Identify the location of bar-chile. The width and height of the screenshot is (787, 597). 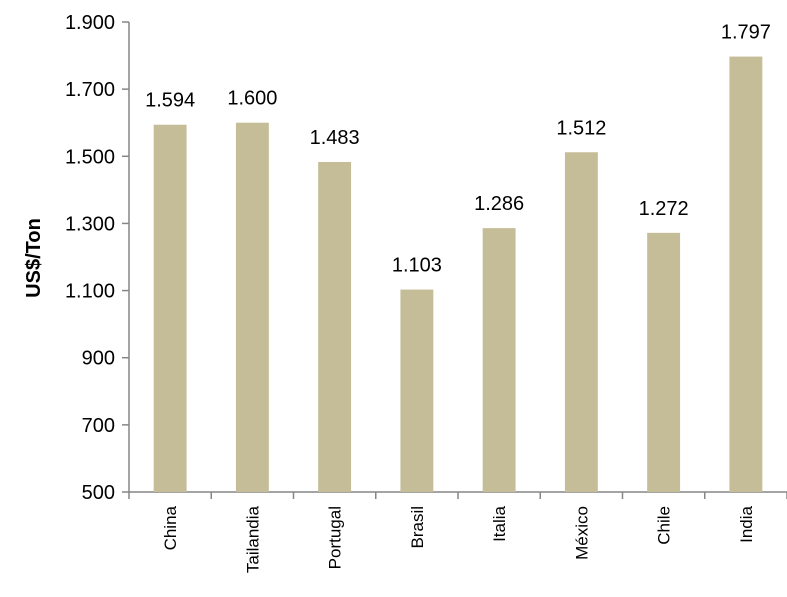
(664, 362).